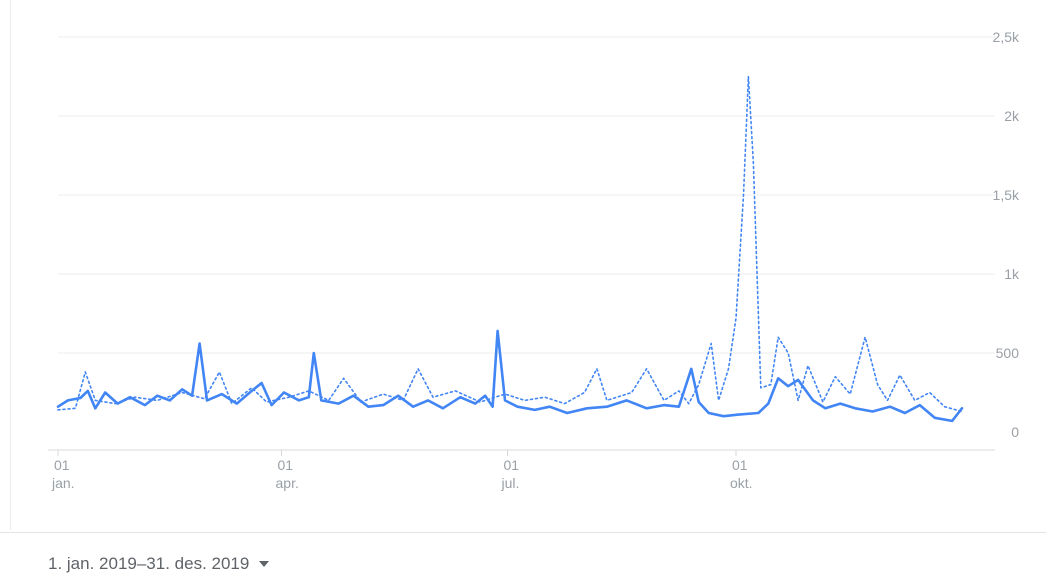 The width and height of the screenshot is (1046, 586). Describe the element at coordinates (63, 483) in the screenshot. I see `x-tick-month: jan.` at that location.